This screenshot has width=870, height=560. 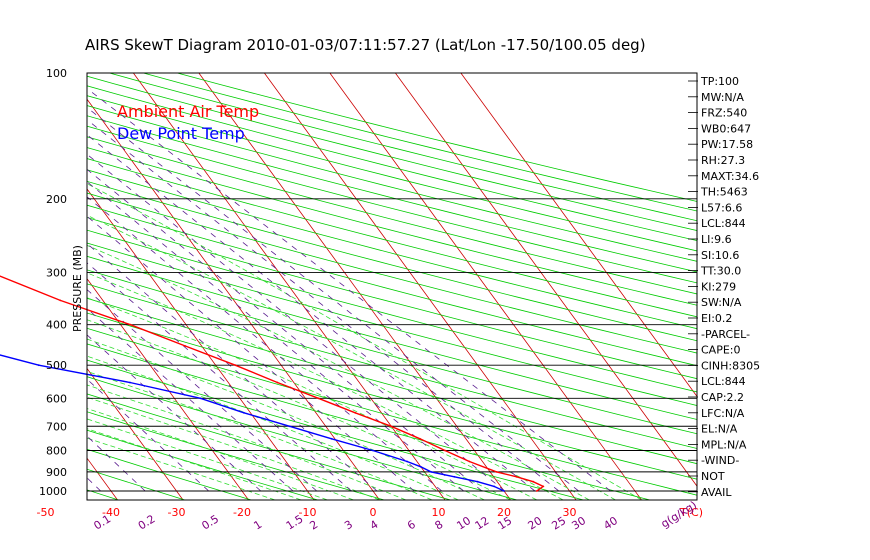 I want to click on bottom-temp-tick-label: 10, so click(x=439, y=512).